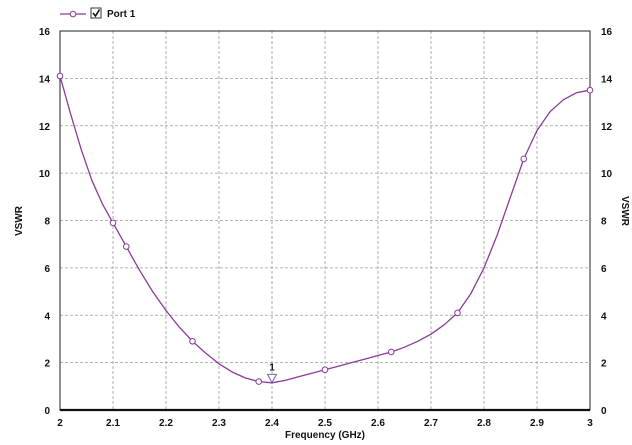  I want to click on legend-marker-sample, so click(73, 14).